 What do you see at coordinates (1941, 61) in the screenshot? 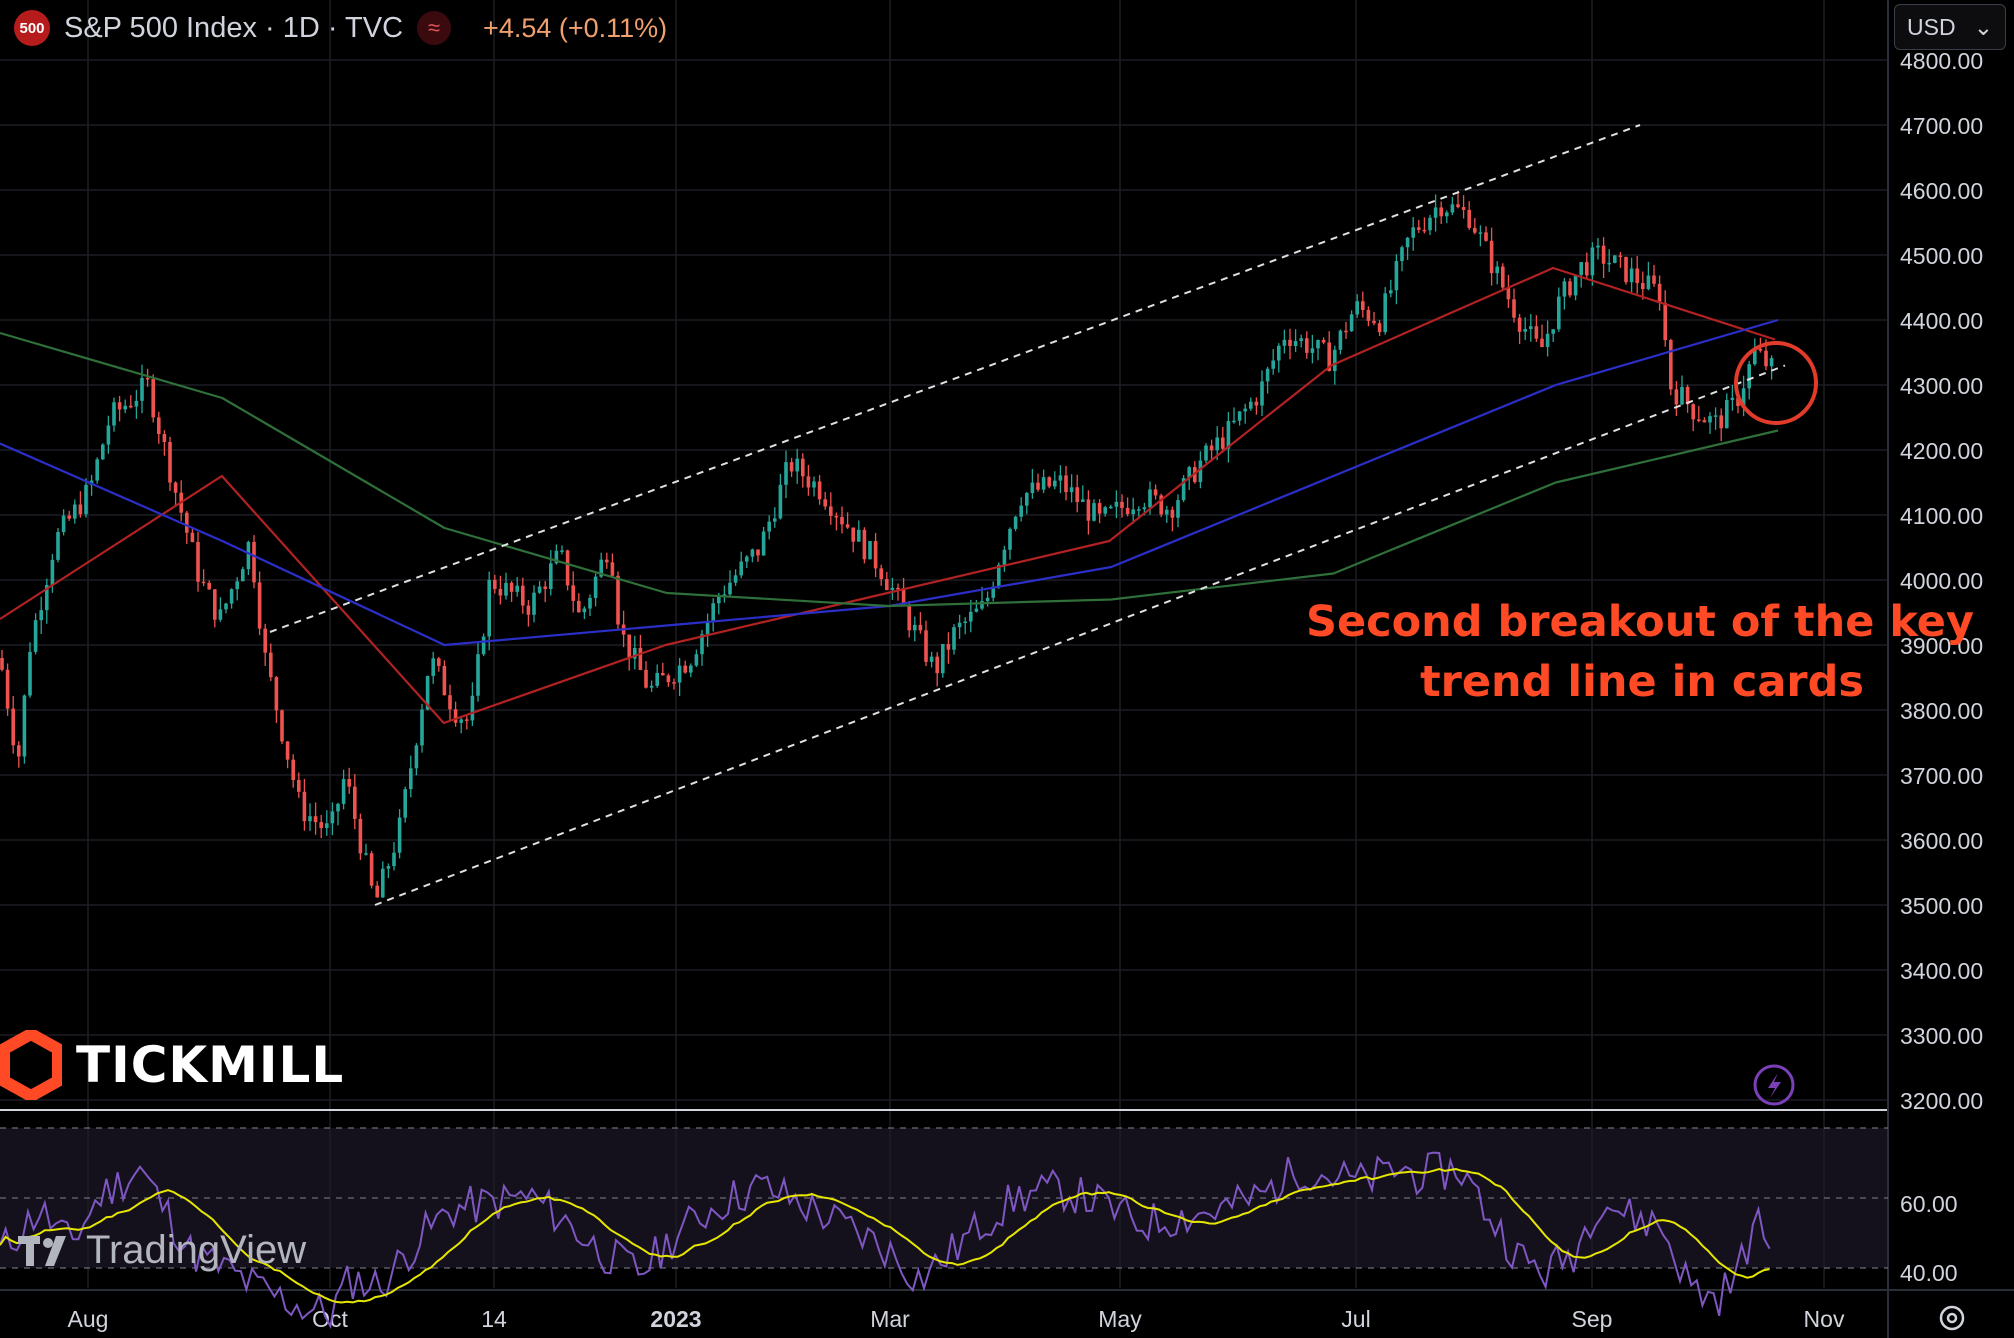
I see `price-tick-label: 4800.00` at bounding box center [1941, 61].